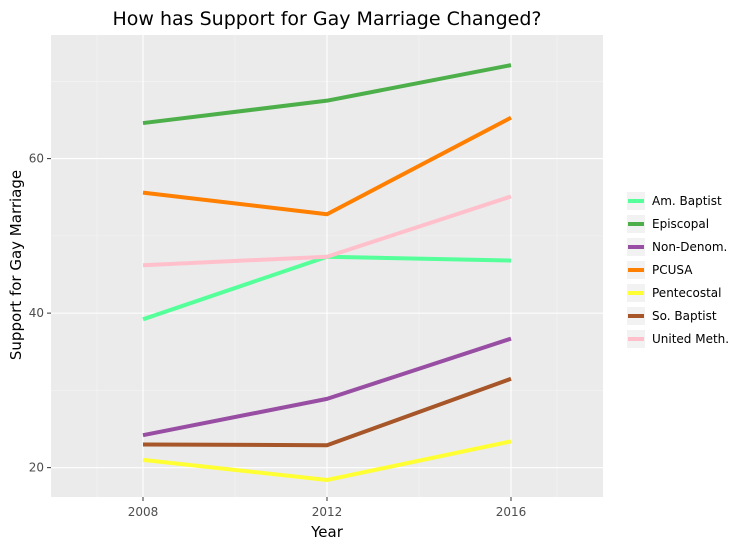  Describe the element at coordinates (327, 512) in the screenshot. I see `x-tick-label: 2012` at that location.